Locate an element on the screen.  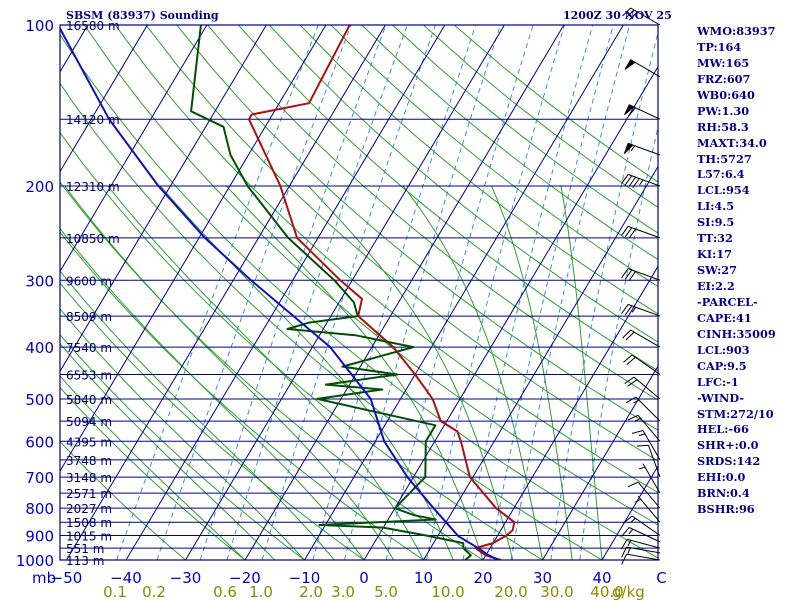
pressure-tick-label: 900 is located at coordinates (39, 537).